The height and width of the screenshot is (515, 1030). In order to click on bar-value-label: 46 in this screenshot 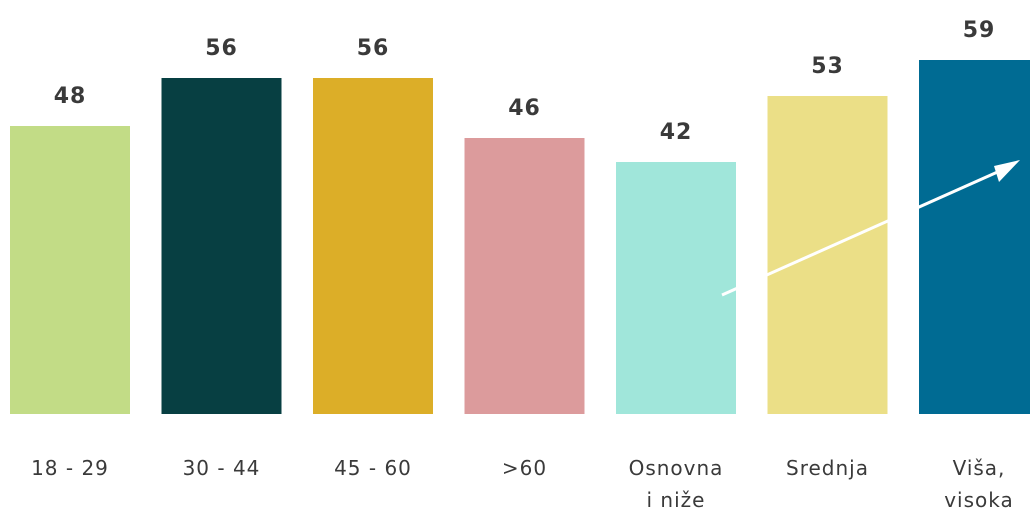, I will do `click(524, 108)`.